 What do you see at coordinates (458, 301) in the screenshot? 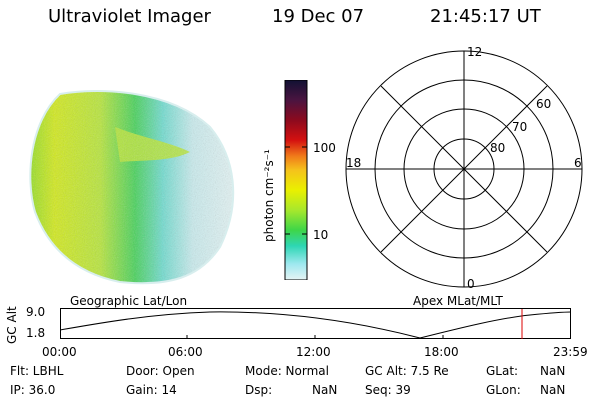
I see `apex-label: Apex MLat/MLT` at bounding box center [458, 301].